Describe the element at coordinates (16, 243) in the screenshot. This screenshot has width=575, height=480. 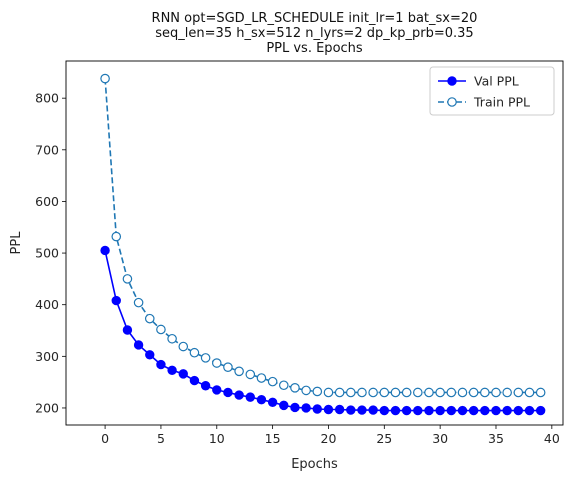
I see `y-axis-label: PPL` at that location.